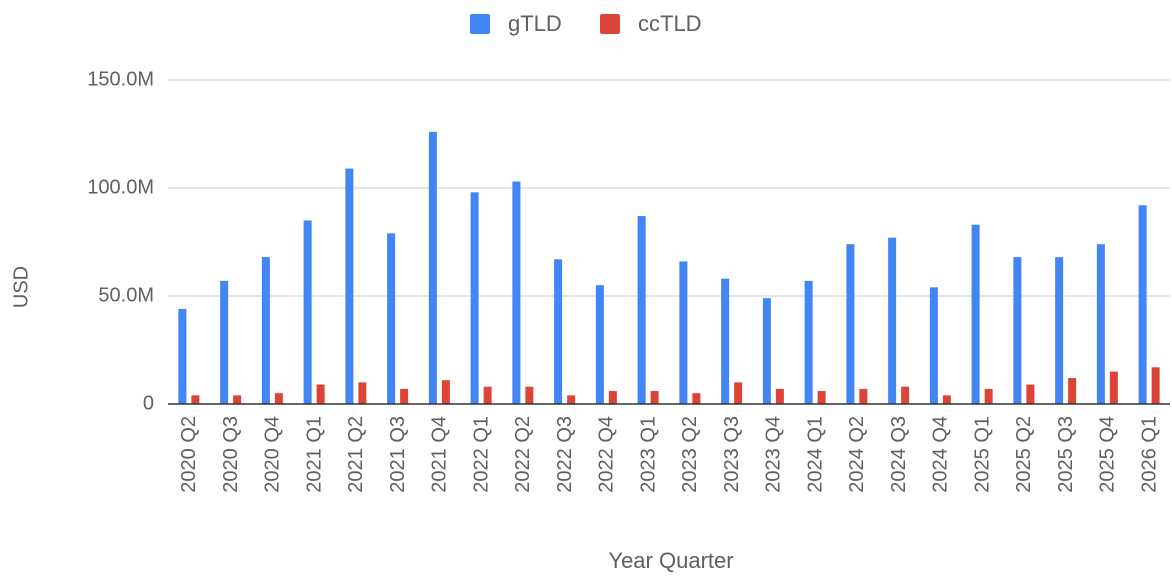  What do you see at coordinates (815, 454) in the screenshot?
I see `x-tick-label: 2024 Q1` at bounding box center [815, 454].